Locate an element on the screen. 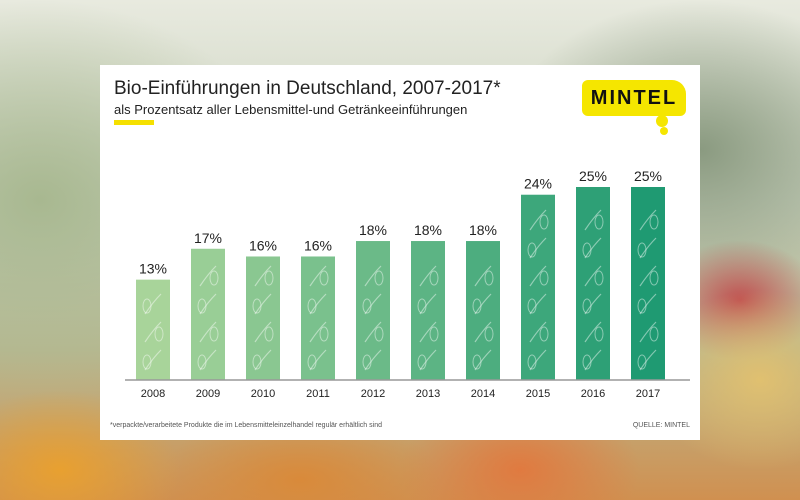 This screenshot has height=500, width=800. bar-2012 is located at coordinates (373, 310).